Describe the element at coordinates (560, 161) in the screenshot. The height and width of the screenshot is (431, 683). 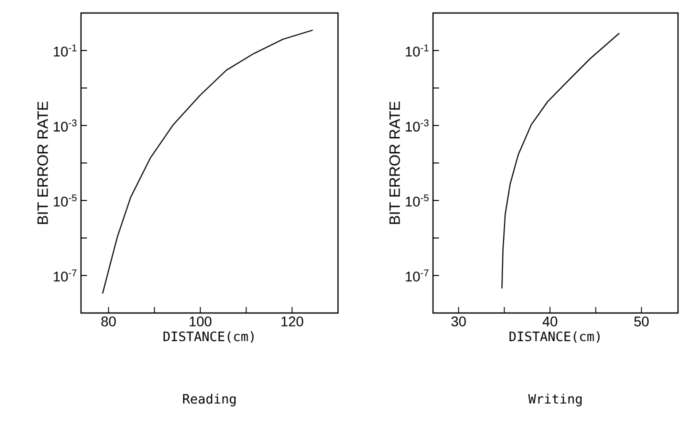
I see `line-series` at that location.